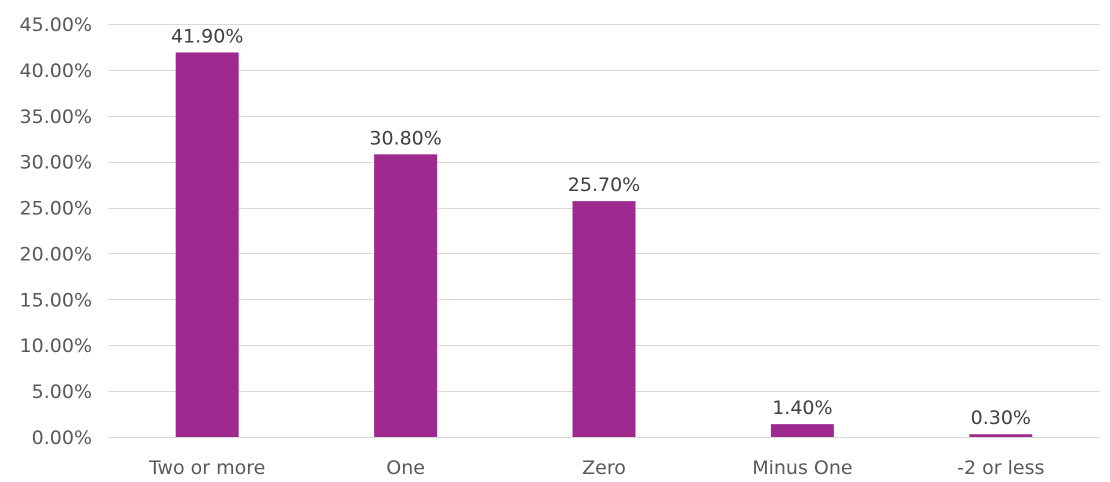  What do you see at coordinates (604, 185) in the screenshot?
I see `data-label: 25.70%` at bounding box center [604, 185].